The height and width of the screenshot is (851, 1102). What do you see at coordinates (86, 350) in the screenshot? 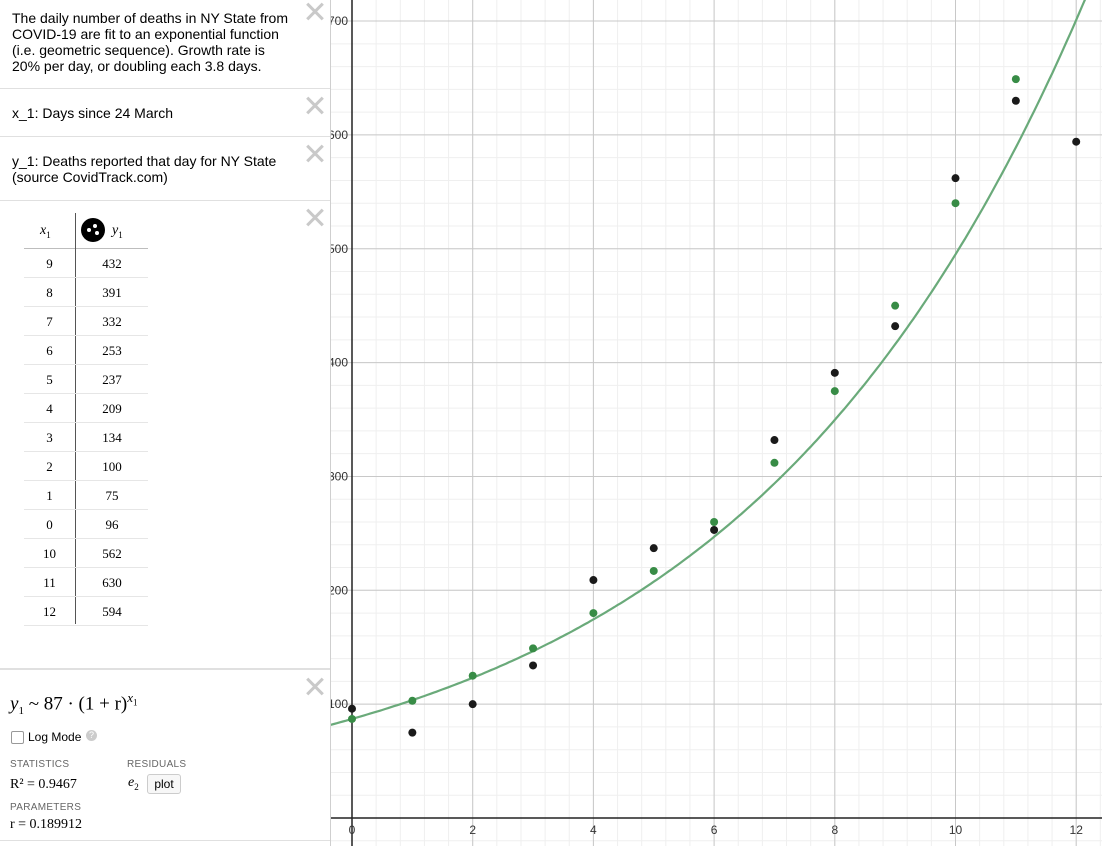
I see `table-row: 6 253` at bounding box center [86, 350].